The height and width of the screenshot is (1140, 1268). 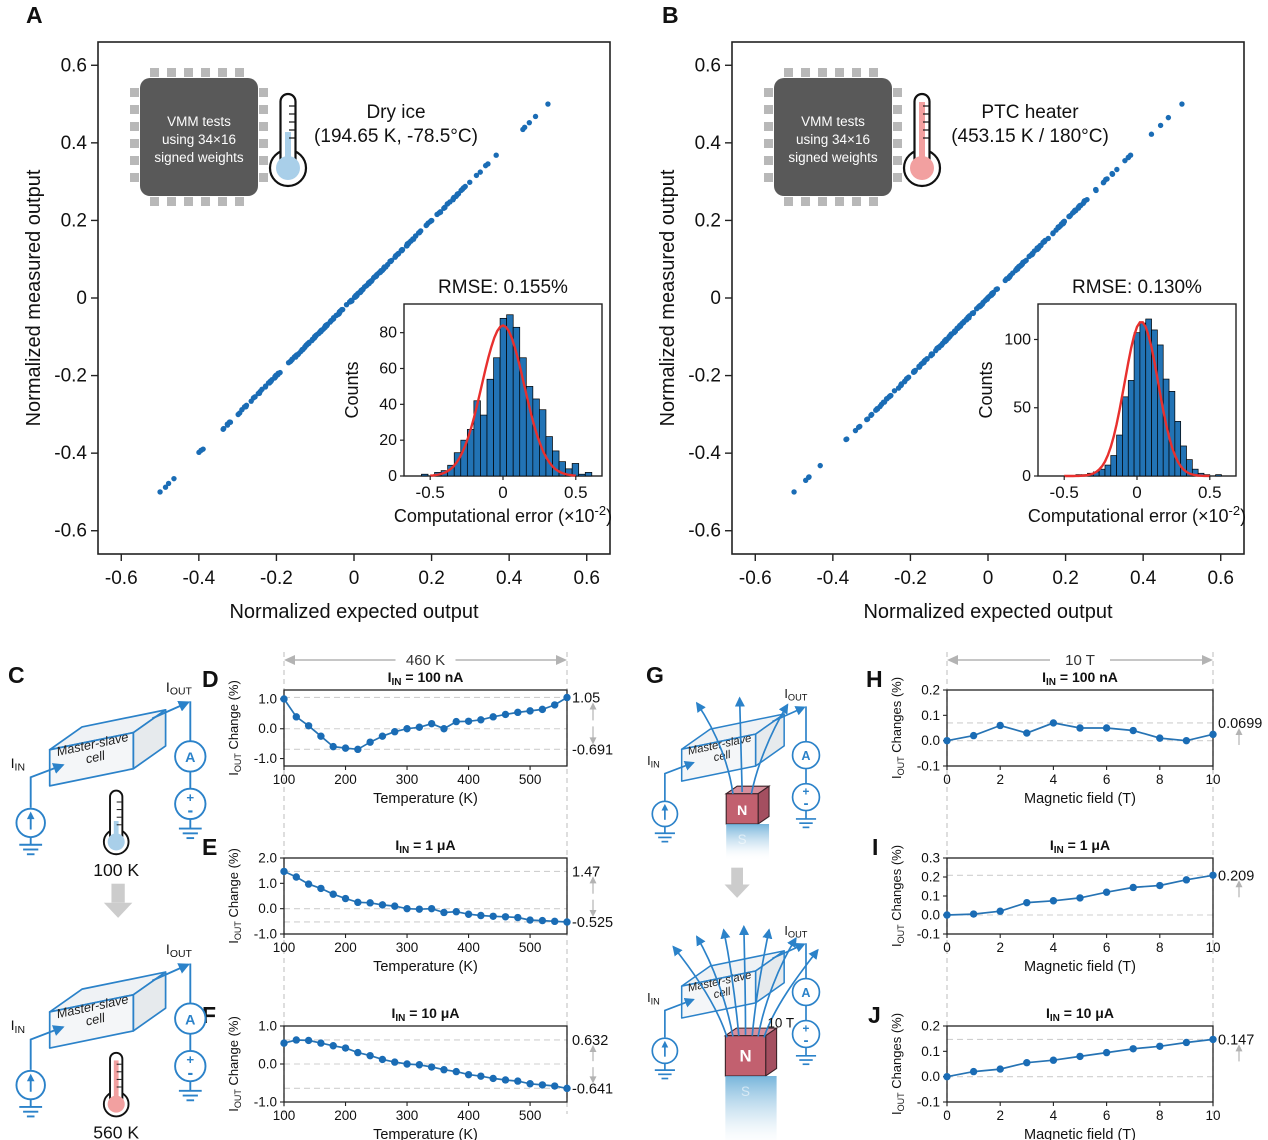 What do you see at coordinates (1143, 578) in the screenshot?
I see `xtick-label: 0.4` at bounding box center [1143, 578].